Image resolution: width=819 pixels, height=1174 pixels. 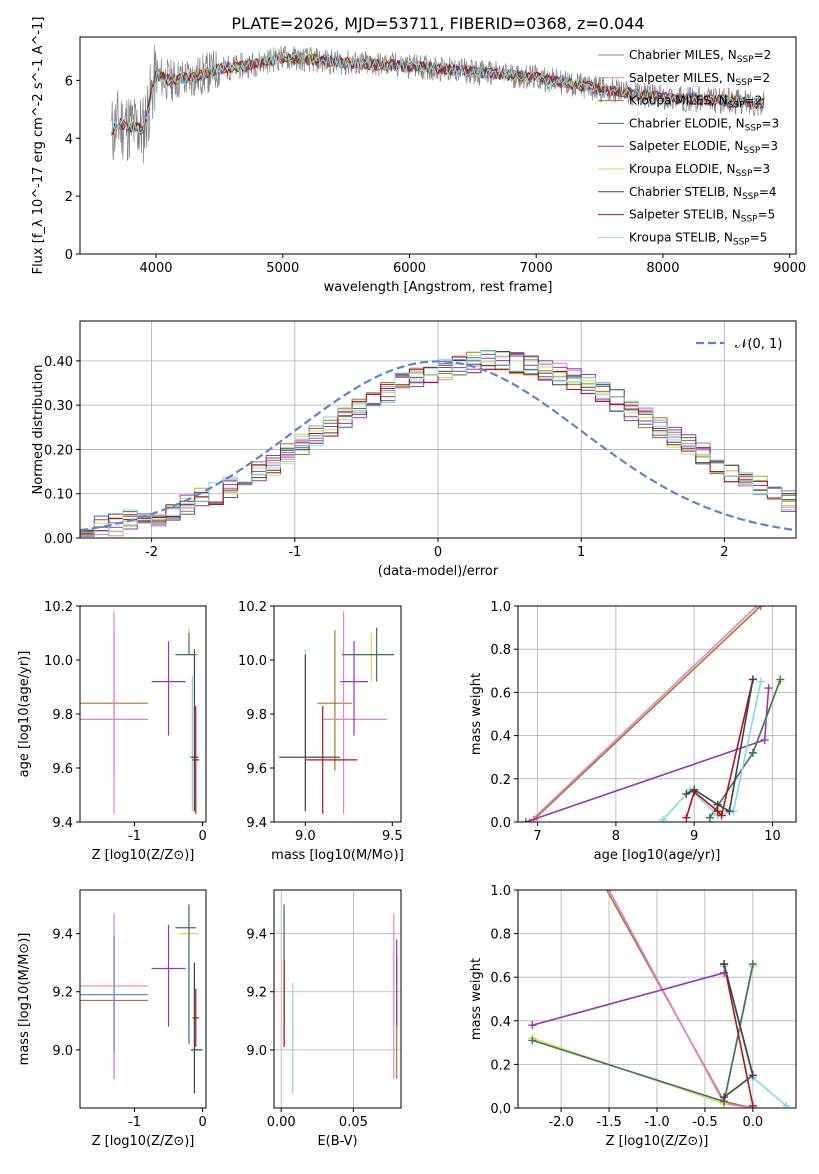 I want to click on y-tick-label: 10.2, so click(x=58, y=607).